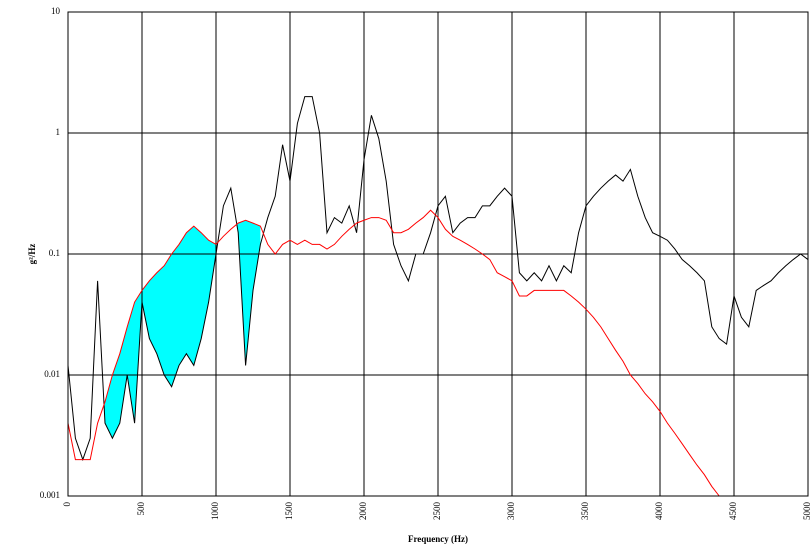  What do you see at coordinates (289, 511) in the screenshot?
I see `x-tick-label: 1500` at bounding box center [289, 511].